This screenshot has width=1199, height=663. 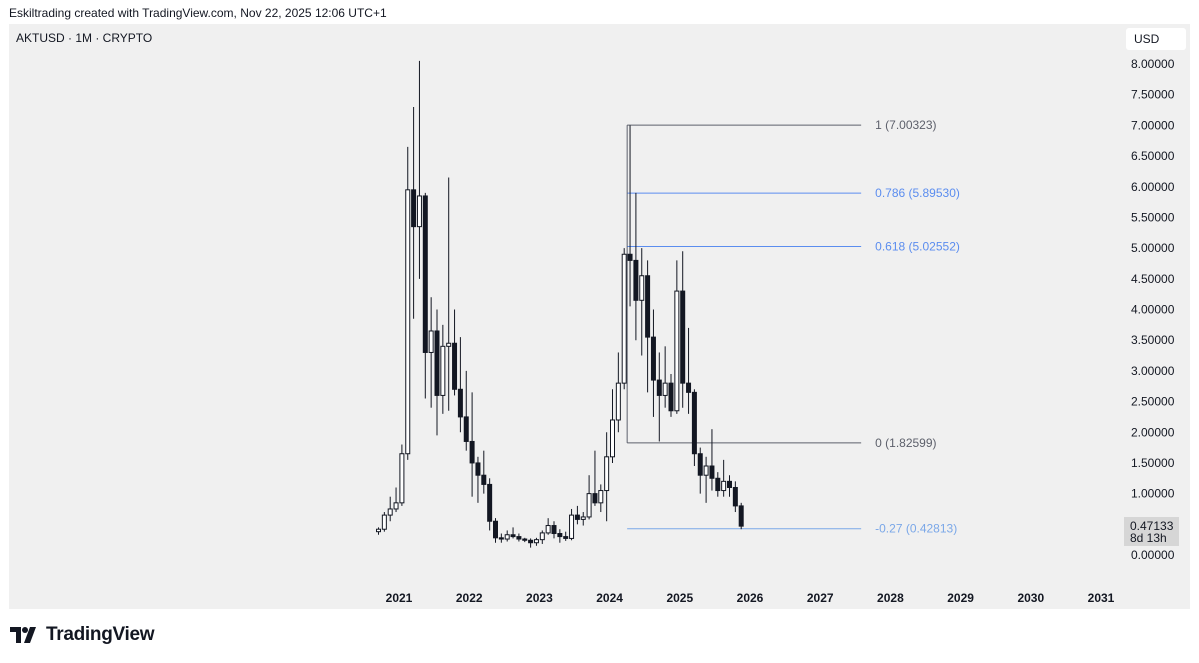 What do you see at coordinates (1153, 217) in the screenshot?
I see `y-tick-label: 5.50000` at bounding box center [1153, 217].